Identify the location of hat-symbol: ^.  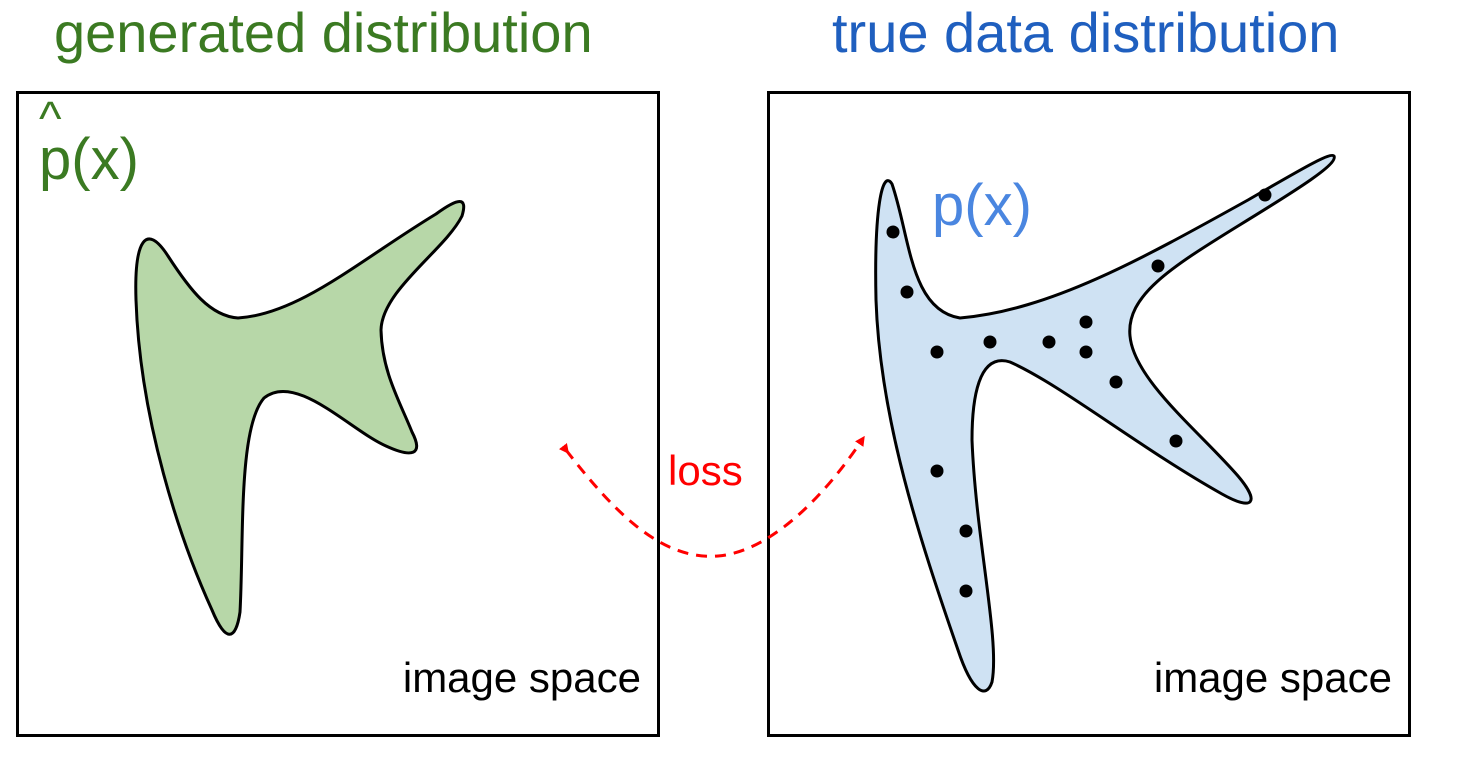
(50, 119).